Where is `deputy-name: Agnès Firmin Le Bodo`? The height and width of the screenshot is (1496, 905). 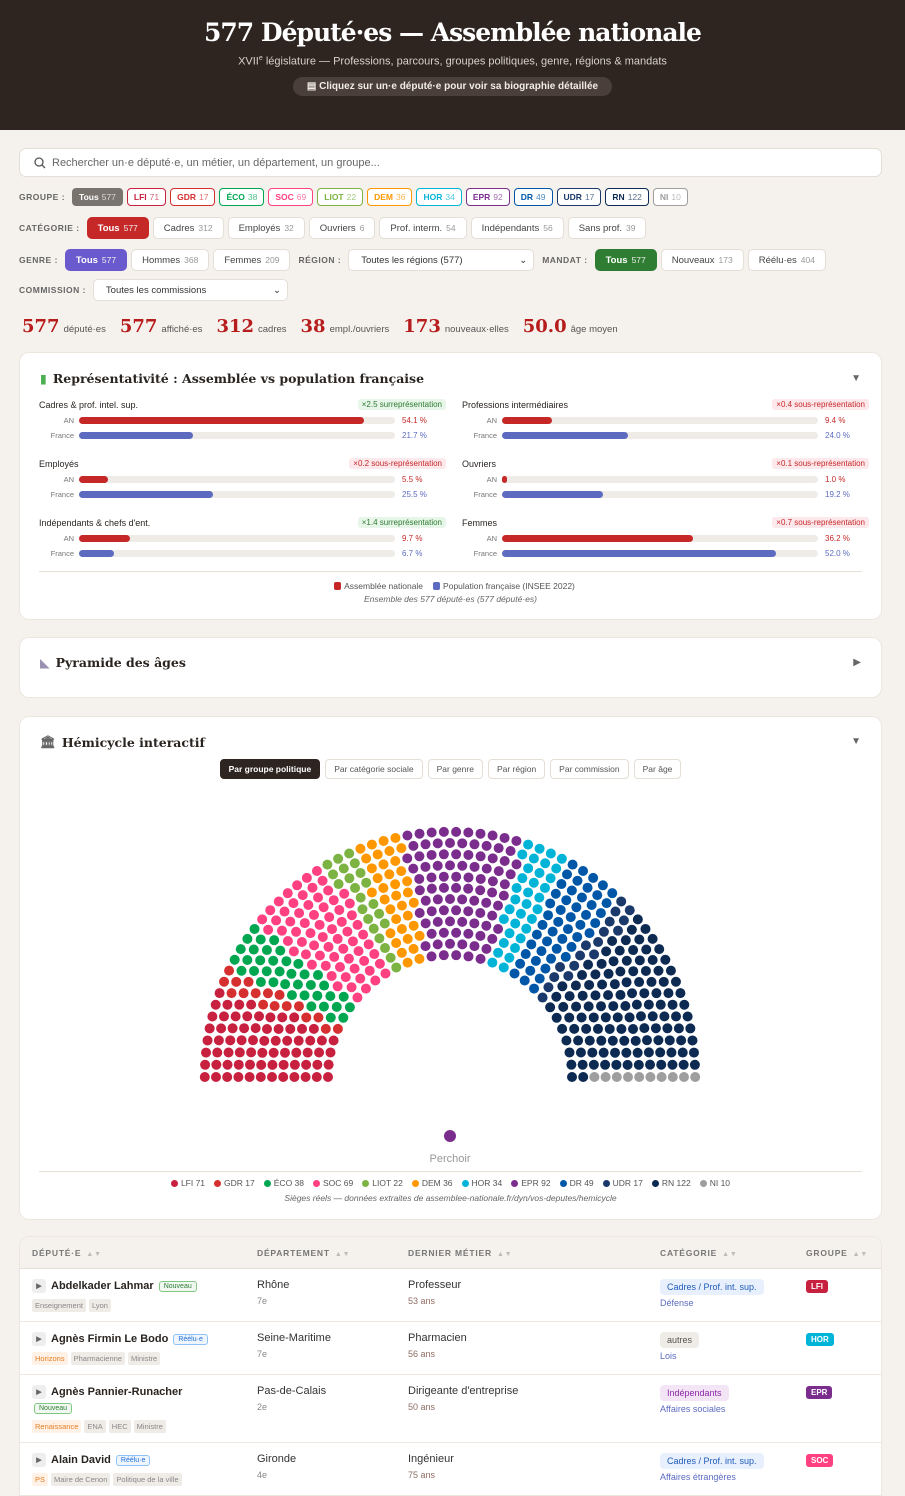
deputy-name: Agnès Firmin Le Bodo is located at coordinates (110, 1339).